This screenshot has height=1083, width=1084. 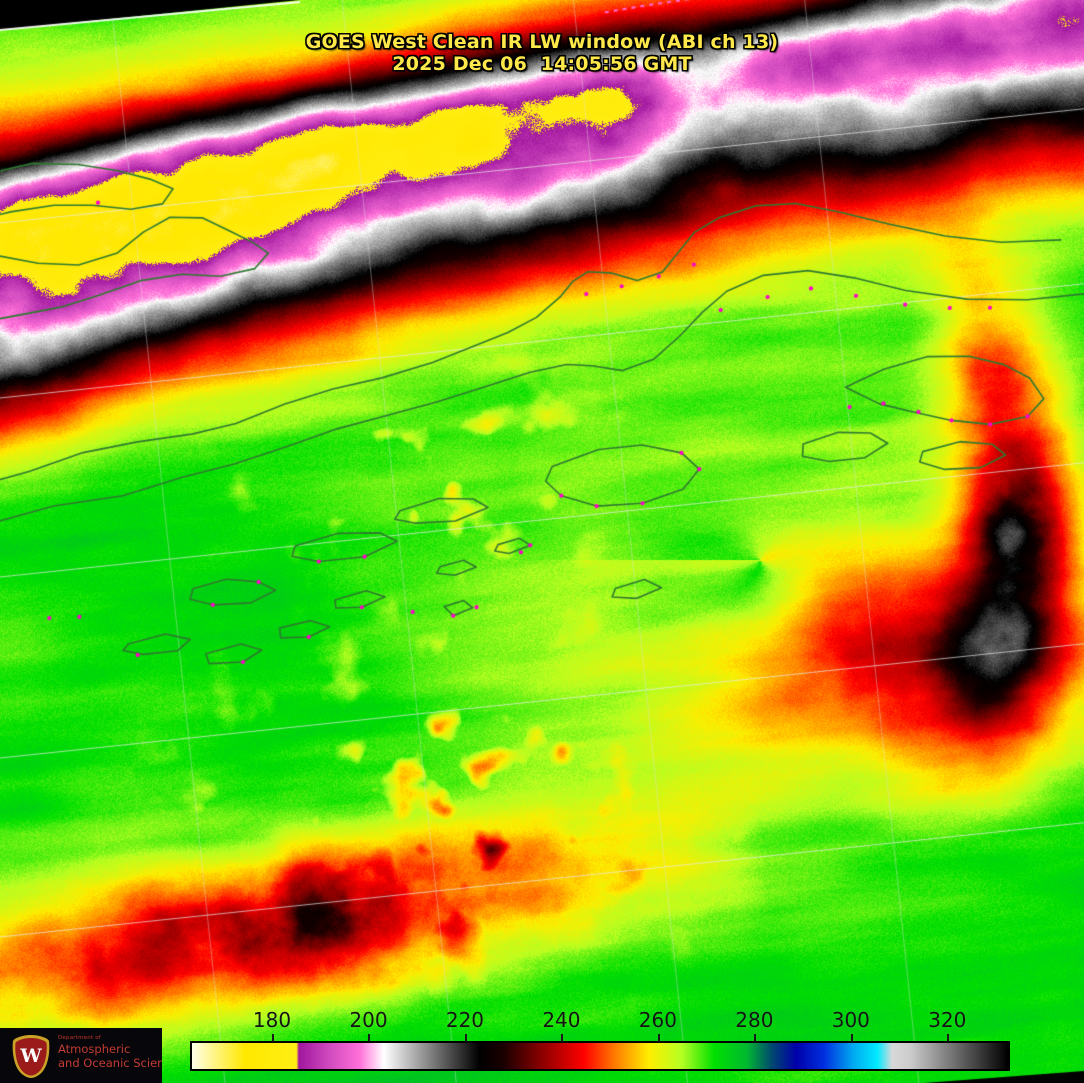 I want to click on colorbar-tick-label: 320, so click(x=947, y=1020).